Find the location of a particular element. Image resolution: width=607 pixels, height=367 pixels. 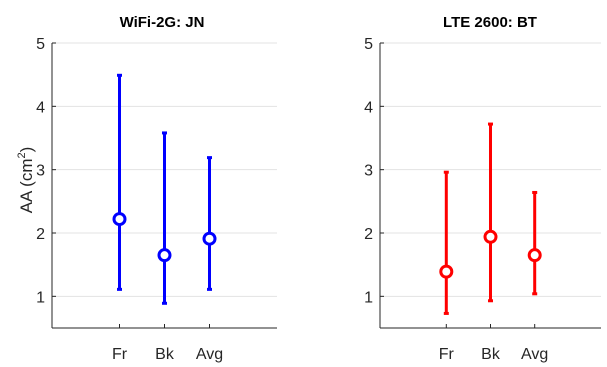

chart-title: LTE 2600: BT is located at coordinates (490, 22).